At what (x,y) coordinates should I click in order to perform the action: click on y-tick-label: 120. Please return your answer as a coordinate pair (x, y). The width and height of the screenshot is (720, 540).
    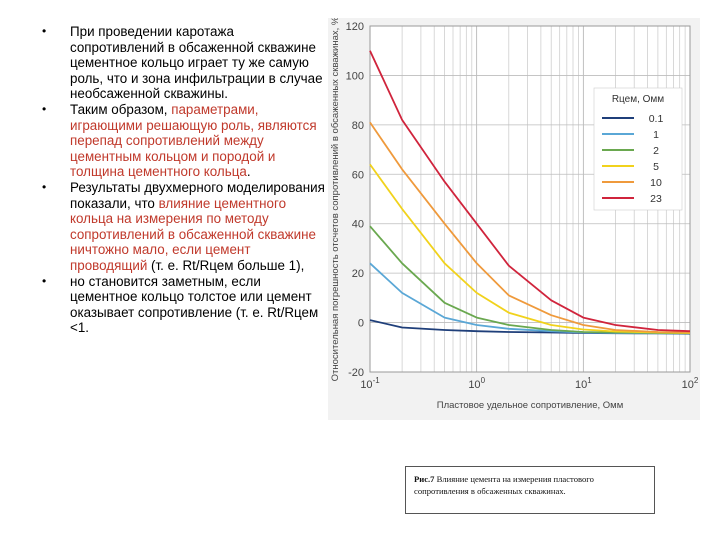
    Looking at the image, I should click on (355, 27).